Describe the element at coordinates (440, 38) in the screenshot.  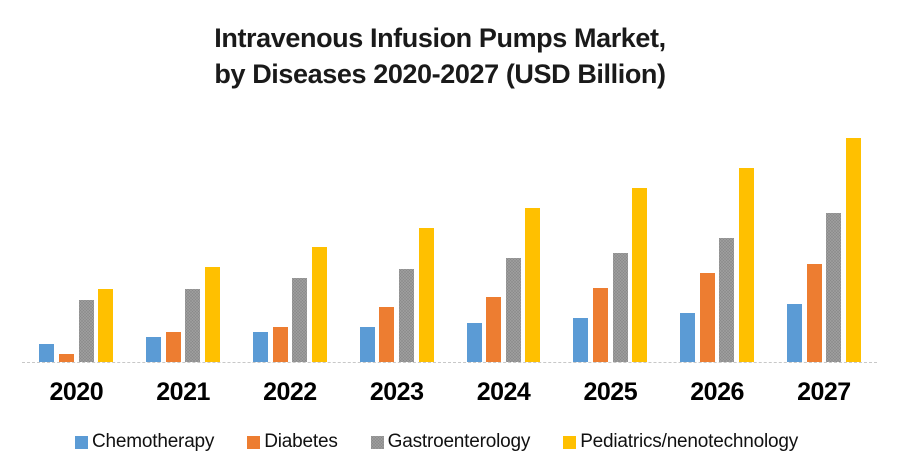
I see `chart-title-line-1: Intravenous Infusion Pumps Market,` at that location.